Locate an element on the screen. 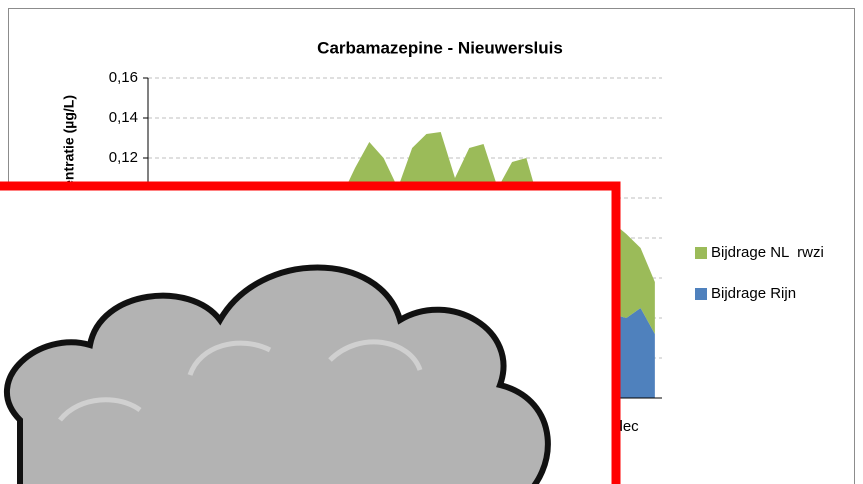 This screenshot has height=484, width=863. y-tick-label: 0,16 is located at coordinates (123, 77).